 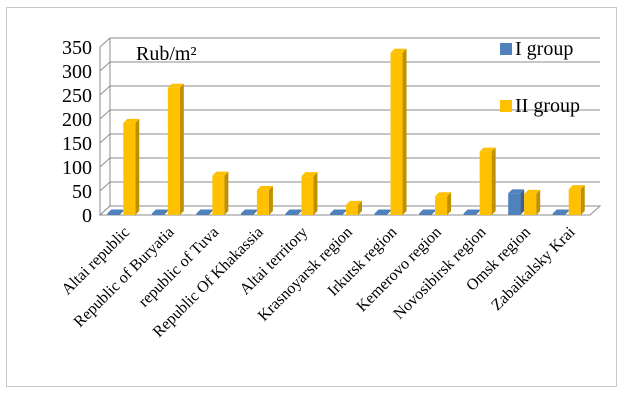 I want to click on legend: I group II group, so click(x=540, y=77).